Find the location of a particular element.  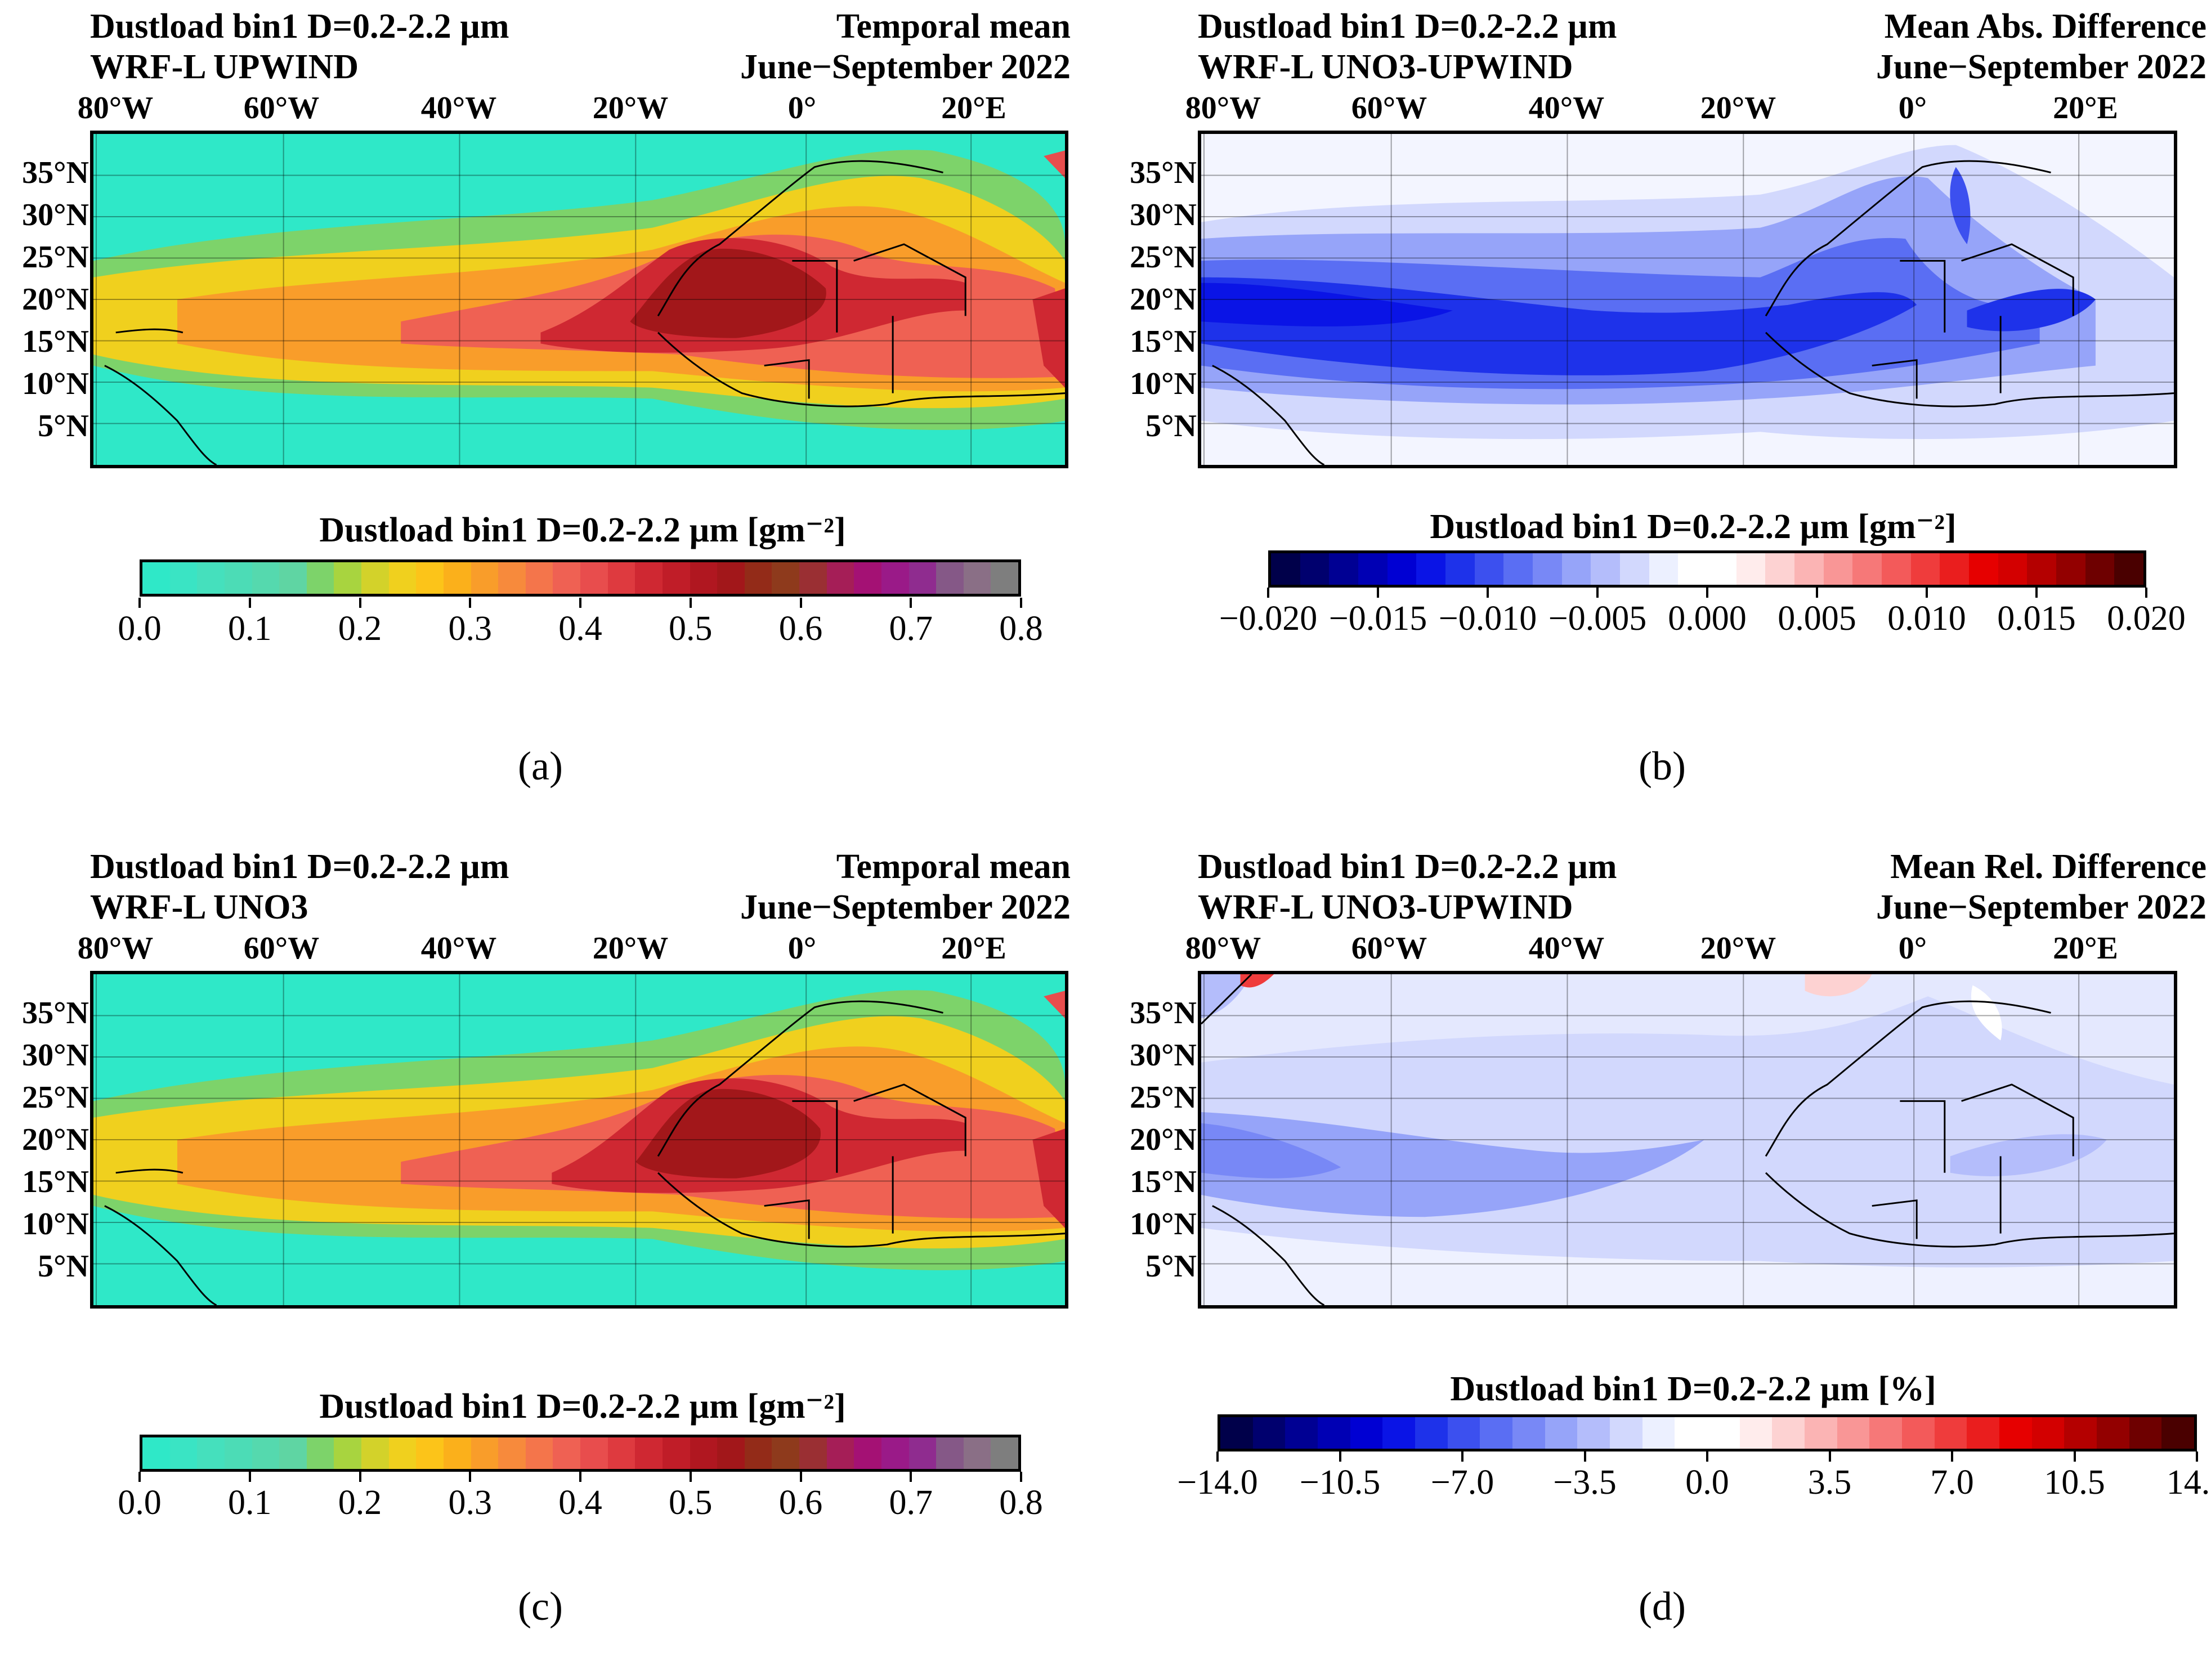

colorbar-tick-label: −3.5 is located at coordinates (1585, 1482).